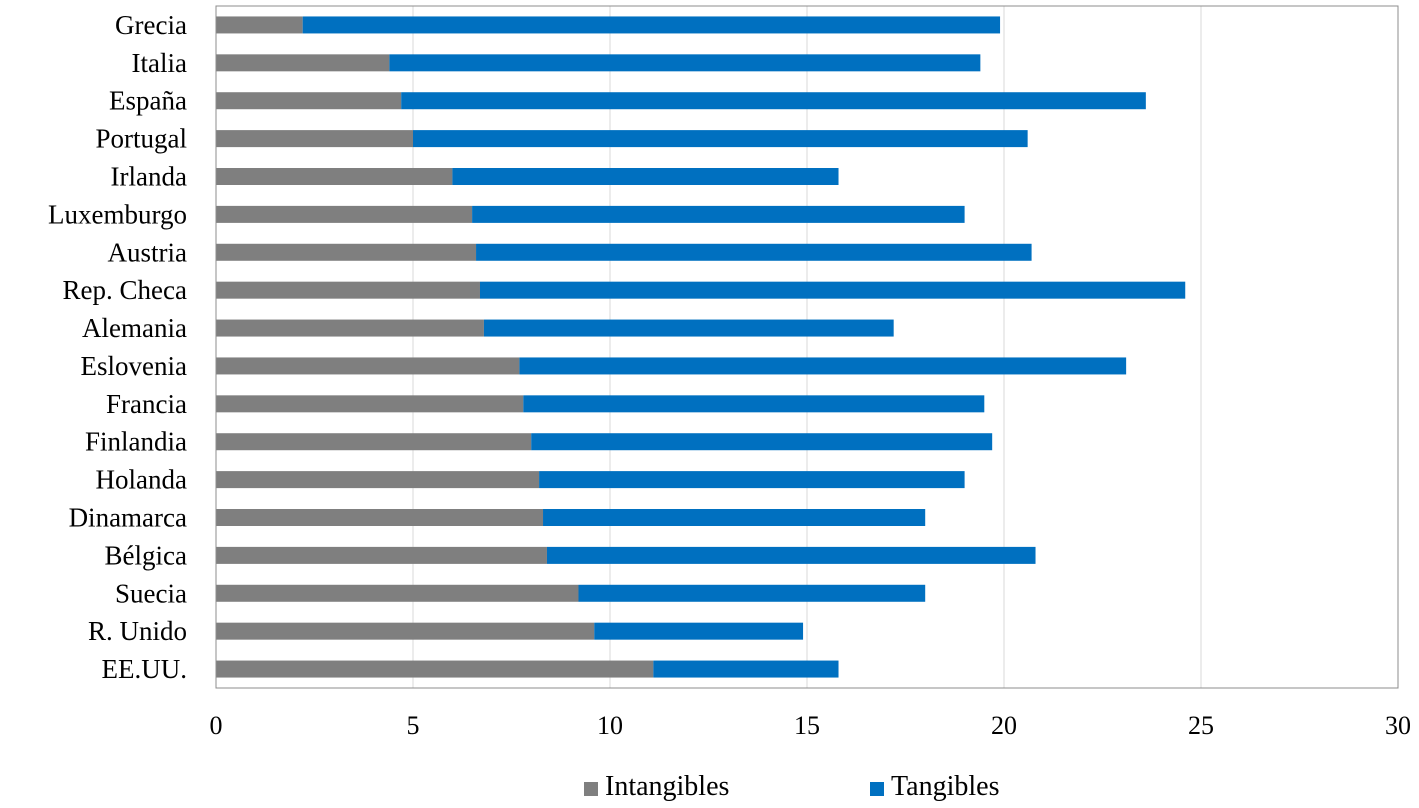  I want to click on category-label: Dinamarca, so click(128, 518).